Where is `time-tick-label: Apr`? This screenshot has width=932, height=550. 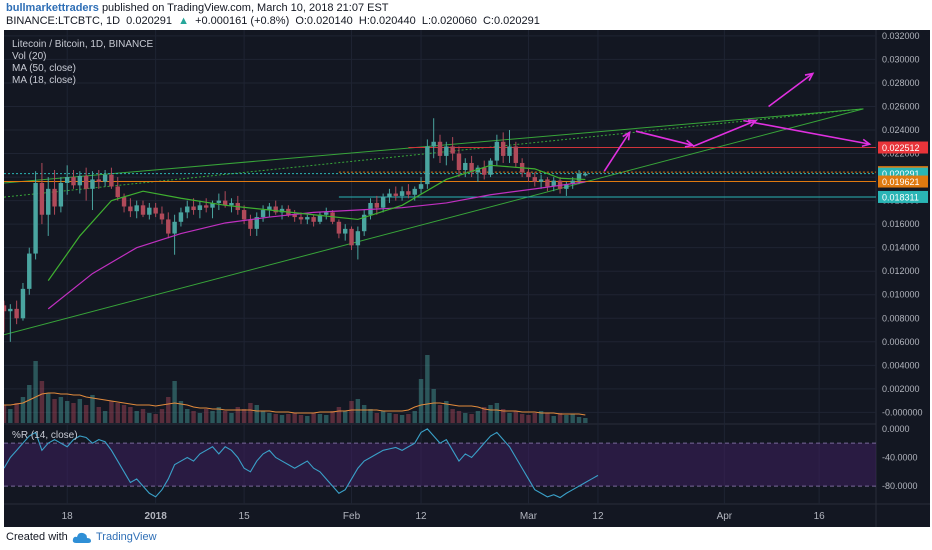
time-tick-label: Apr is located at coordinates (725, 516).